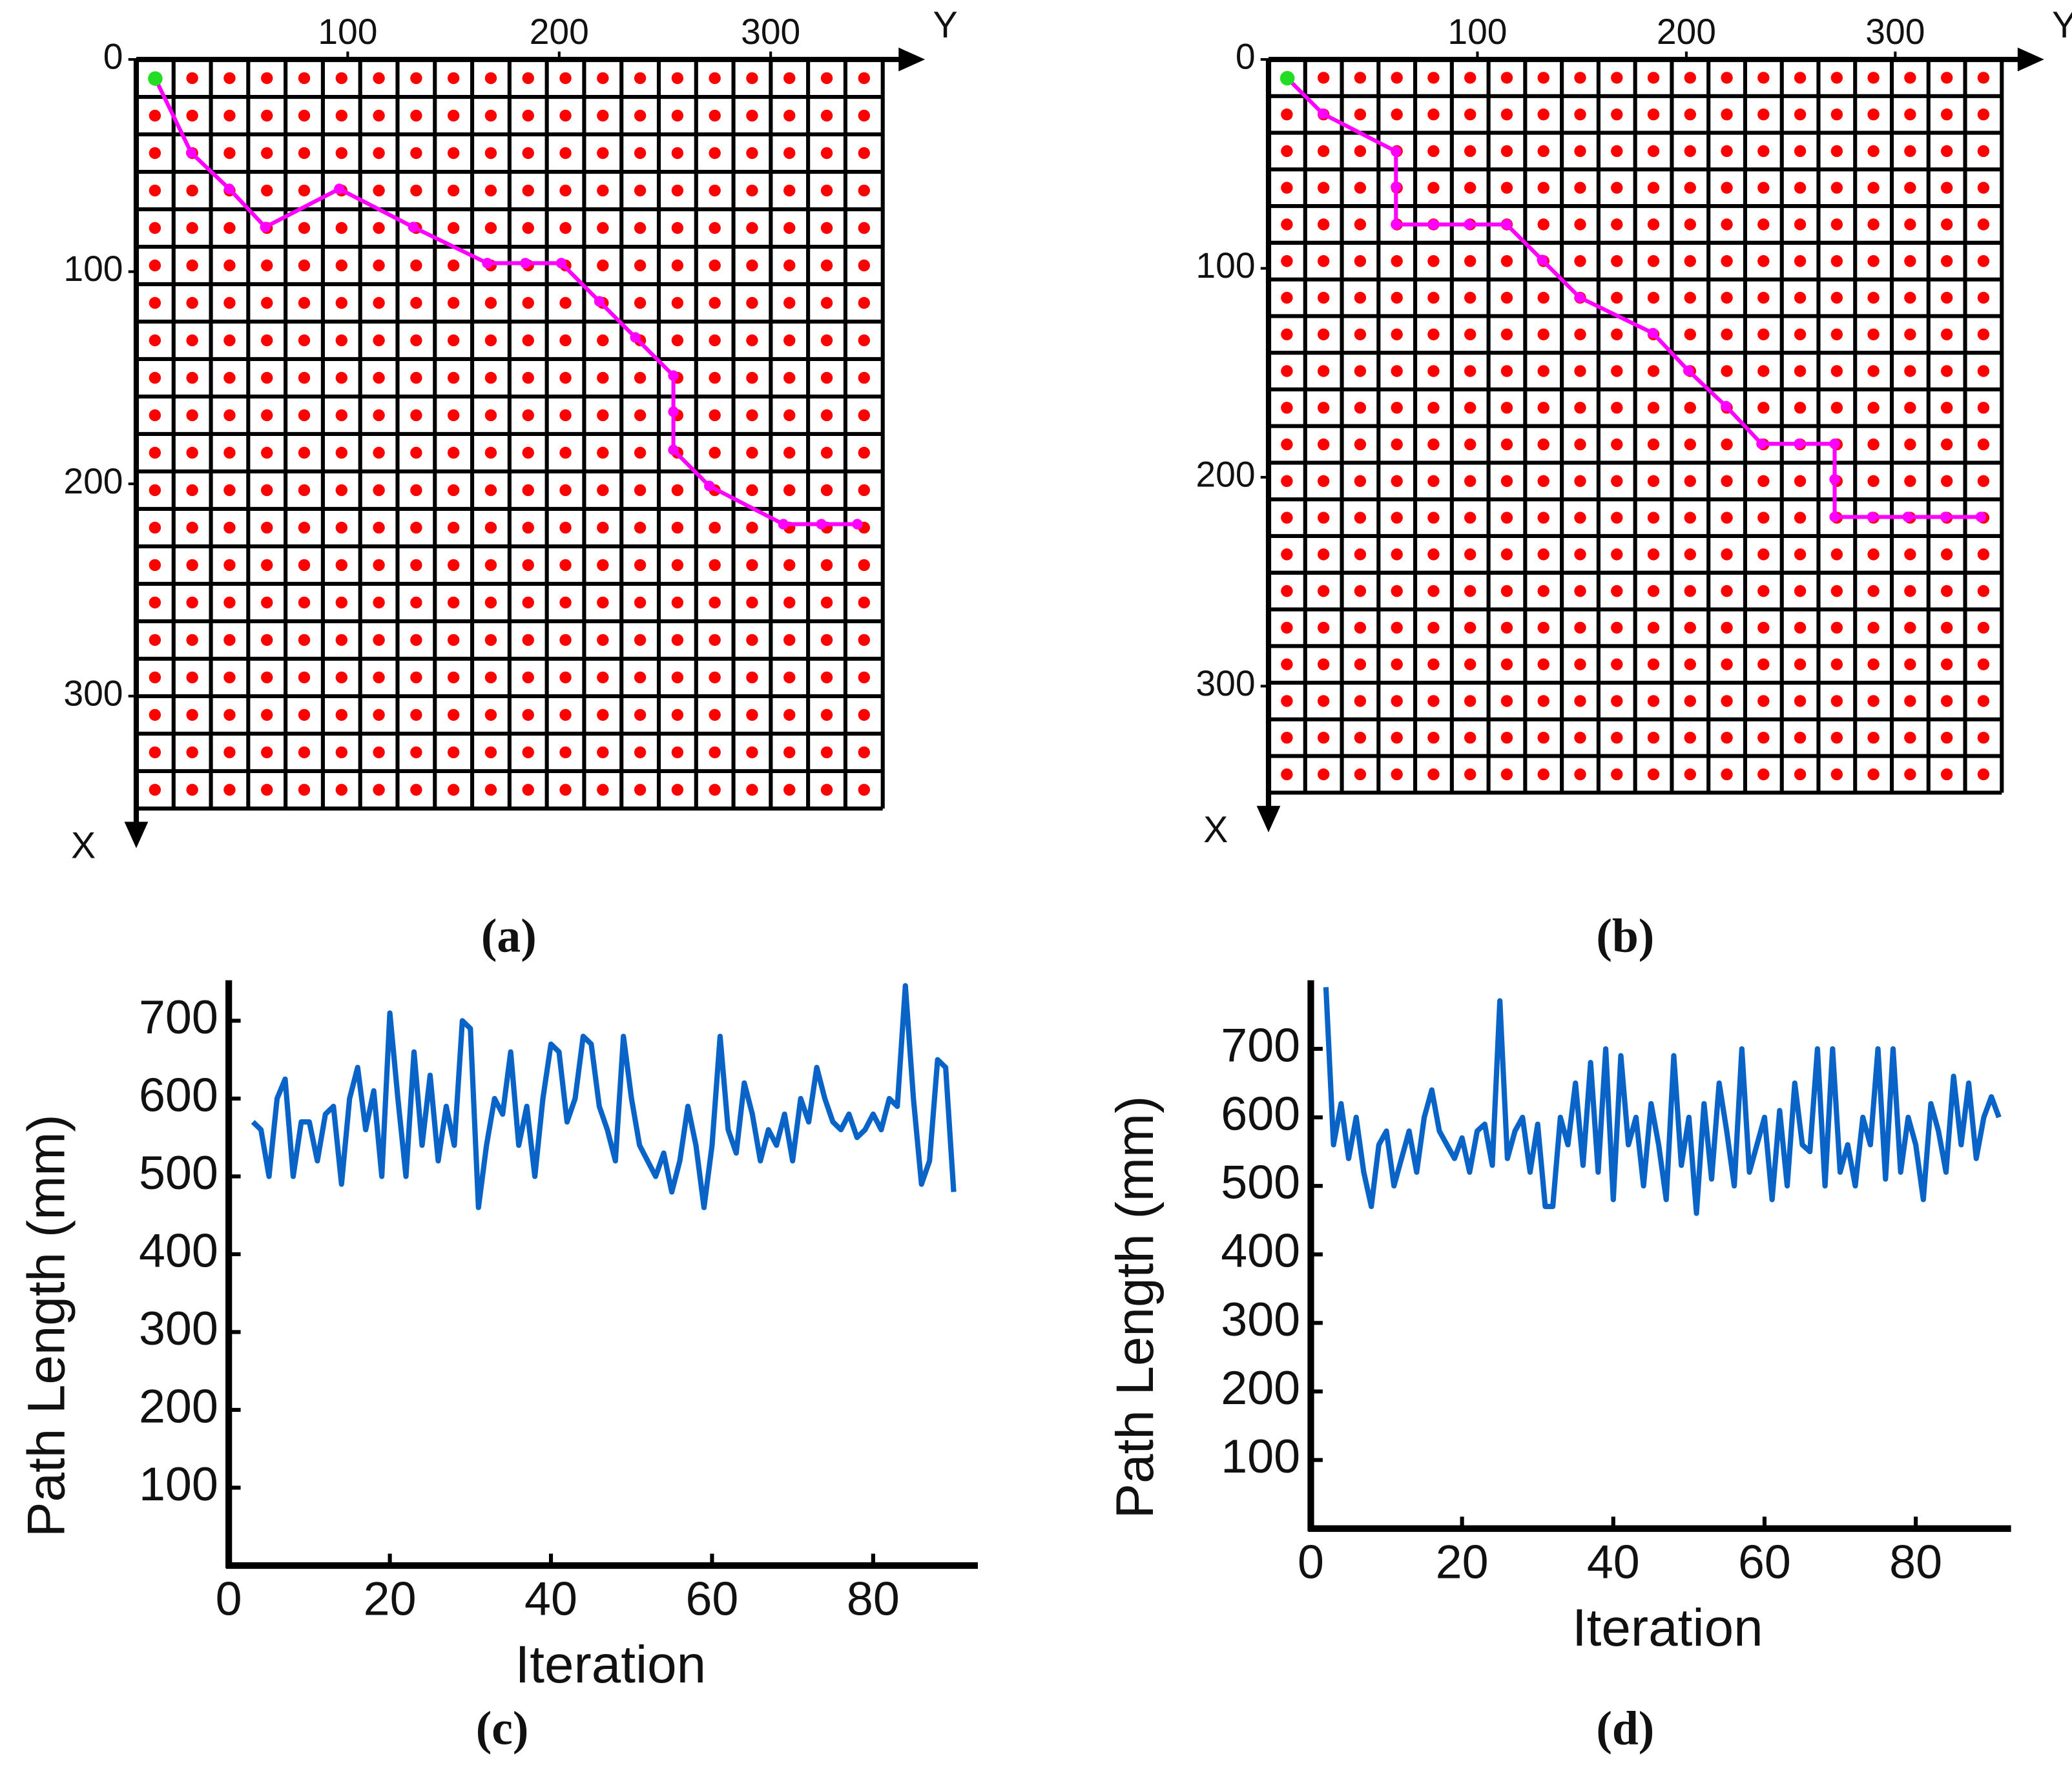 This screenshot has width=2072, height=1769. What do you see at coordinates (347, 32) in the screenshot?
I see `x-tick-label: 100` at bounding box center [347, 32].